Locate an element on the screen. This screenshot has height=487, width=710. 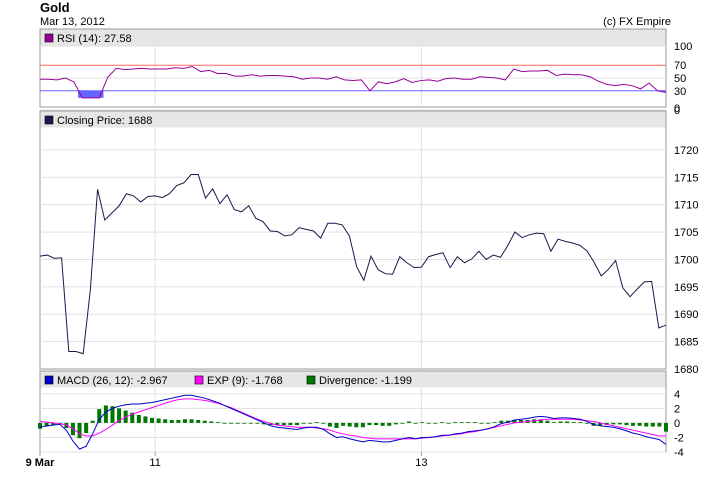
price-tick-label: 1715 is located at coordinates (686, 178).